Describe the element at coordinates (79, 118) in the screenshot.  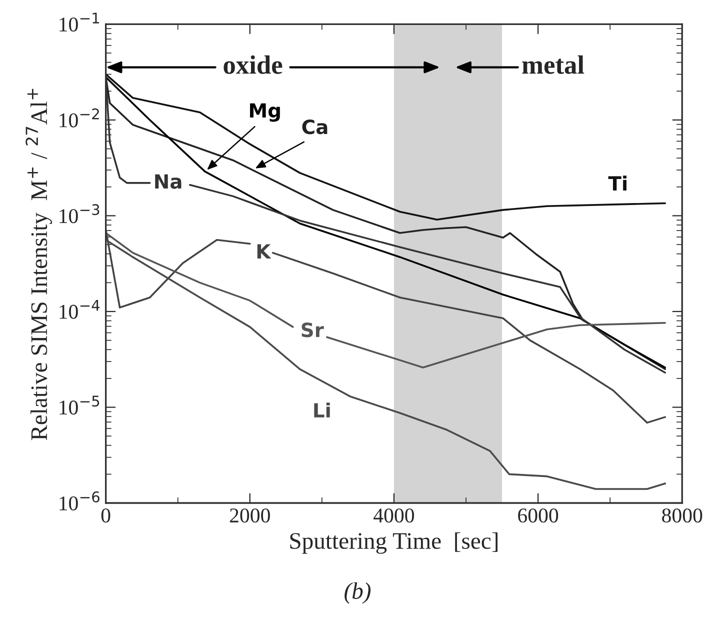
I see `y-tick-label: 10$^{−2}$` at that location.